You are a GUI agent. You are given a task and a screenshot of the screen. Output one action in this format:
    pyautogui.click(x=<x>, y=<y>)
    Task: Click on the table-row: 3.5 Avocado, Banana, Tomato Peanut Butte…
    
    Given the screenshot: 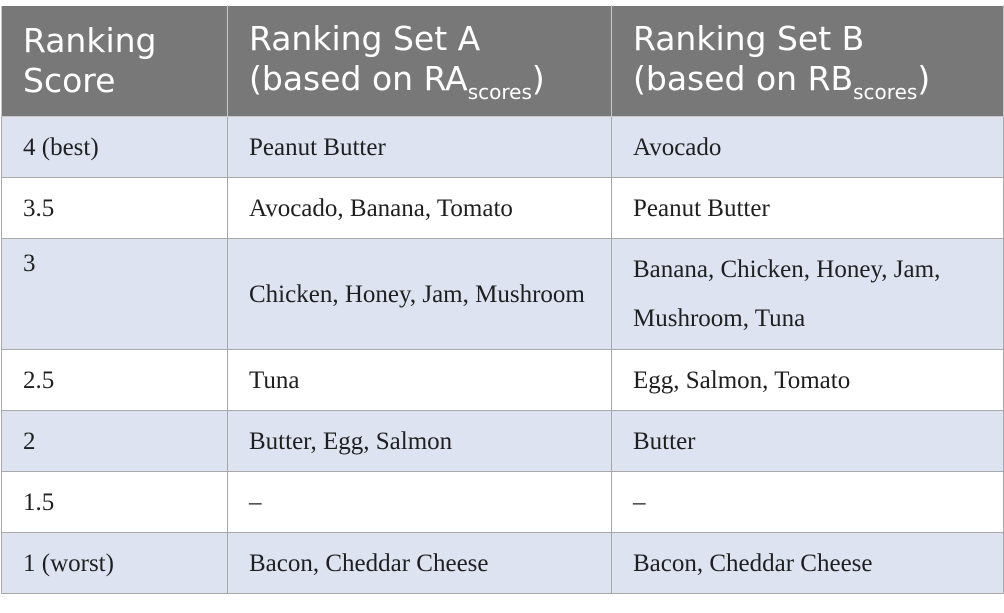 What is the action you would take?
    pyautogui.click(x=502, y=208)
    